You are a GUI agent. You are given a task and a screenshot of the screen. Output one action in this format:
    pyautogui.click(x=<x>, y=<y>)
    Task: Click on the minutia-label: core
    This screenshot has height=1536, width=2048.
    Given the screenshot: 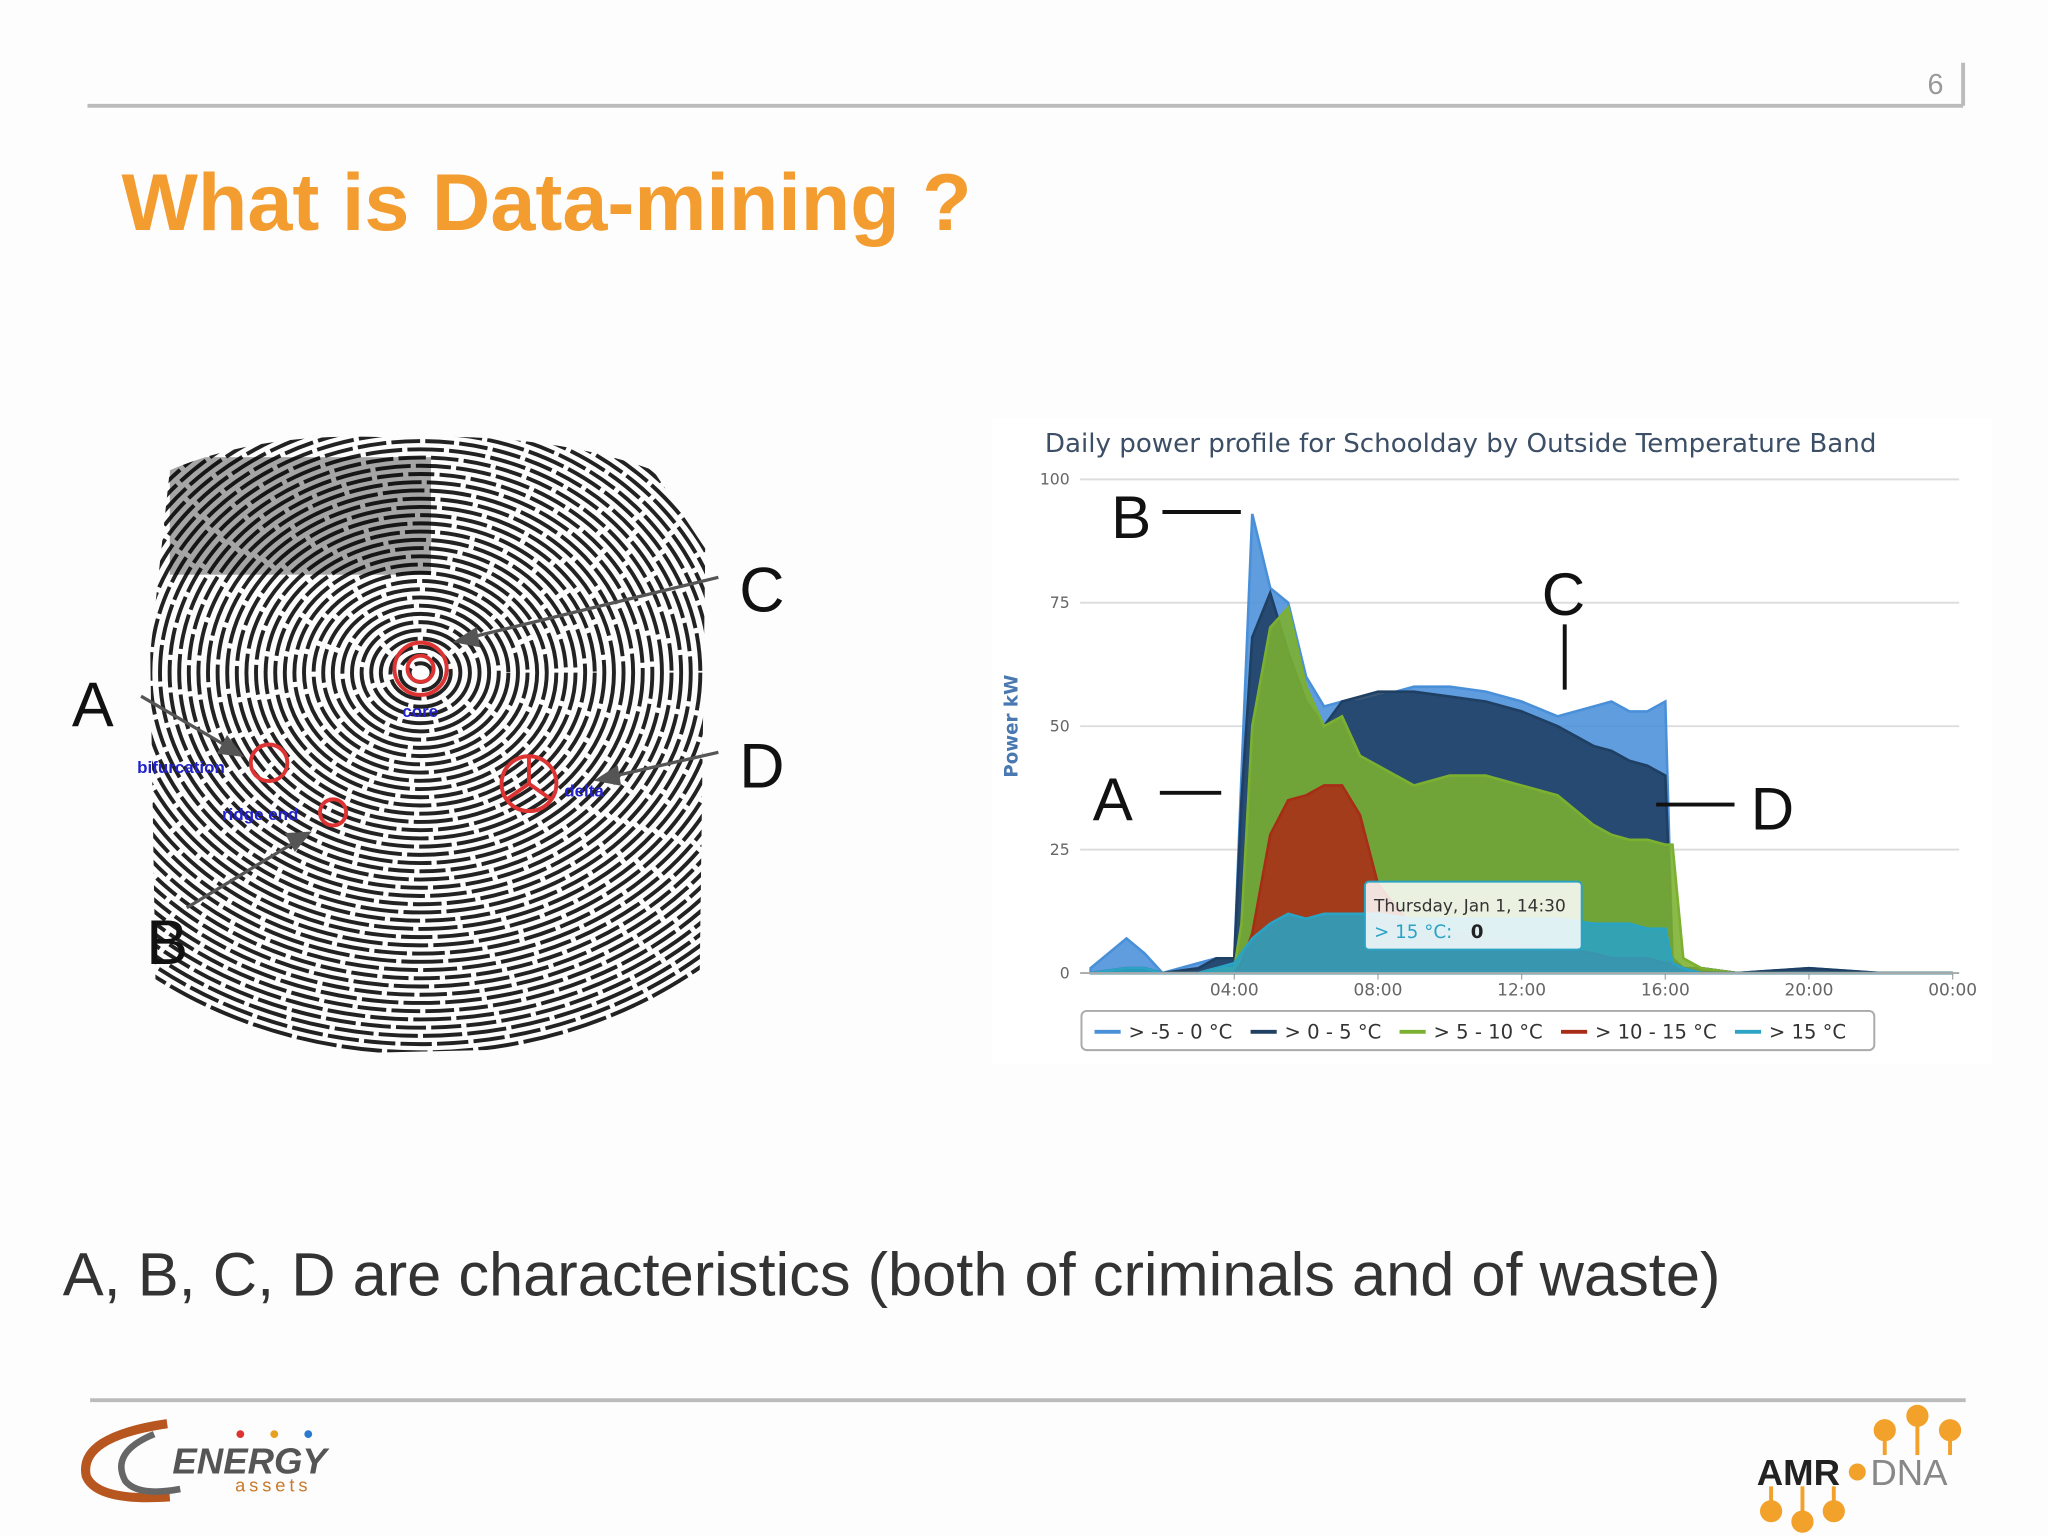 What is the action you would take?
    pyautogui.click(x=420, y=711)
    